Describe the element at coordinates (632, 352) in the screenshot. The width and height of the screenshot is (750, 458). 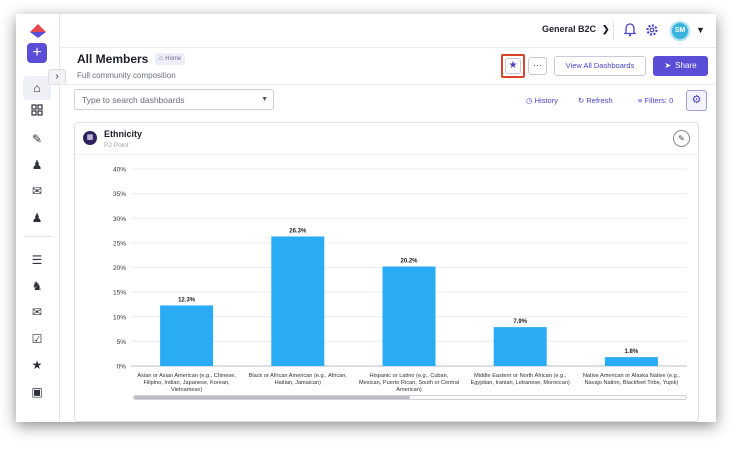
I see `data-label: 1.8%` at that location.